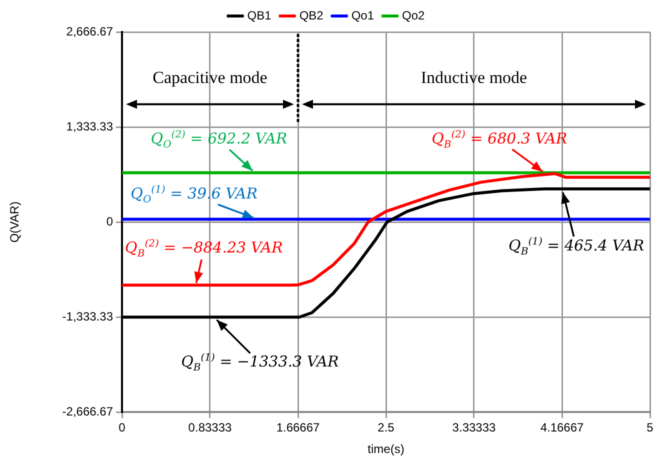 Image resolution: width=658 pixels, height=465 pixels. What do you see at coordinates (90, 126) in the screenshot?
I see `y-tick-label: 1,333.33` at bounding box center [90, 126].